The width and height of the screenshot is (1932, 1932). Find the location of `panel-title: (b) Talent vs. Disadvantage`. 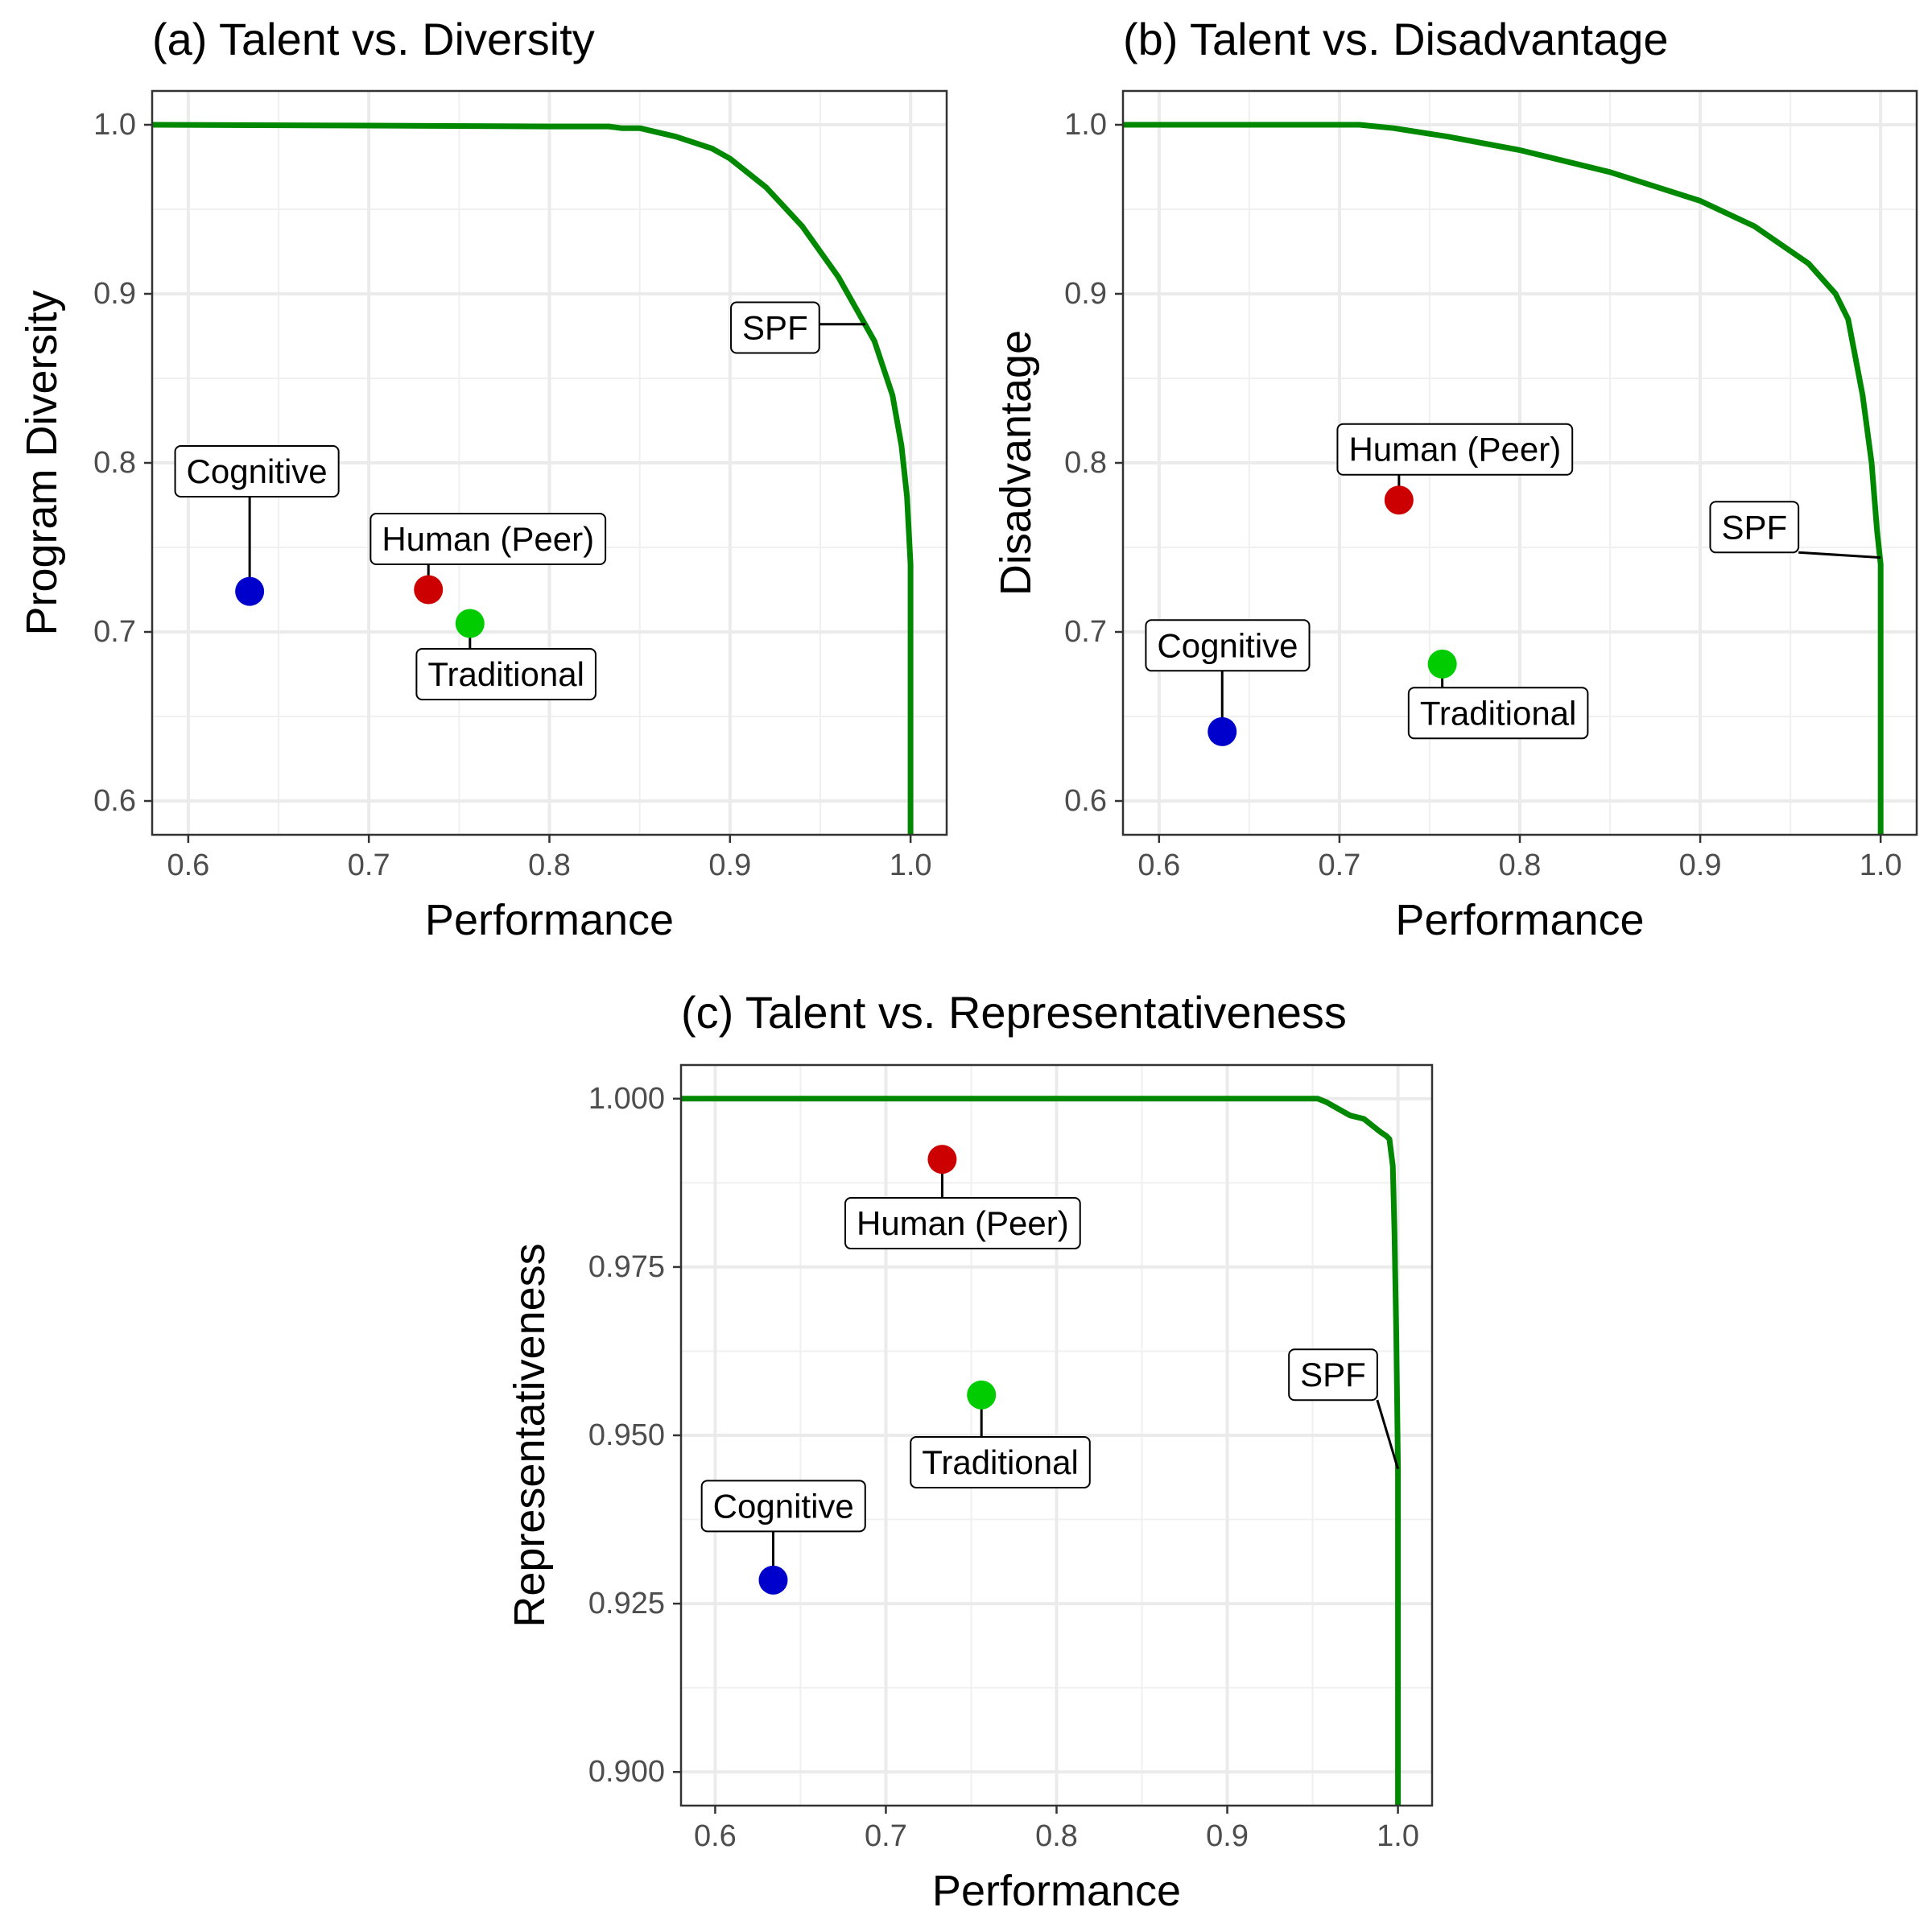

panel-title: (b) Talent vs. Disadvantage is located at coordinates (1396, 39).